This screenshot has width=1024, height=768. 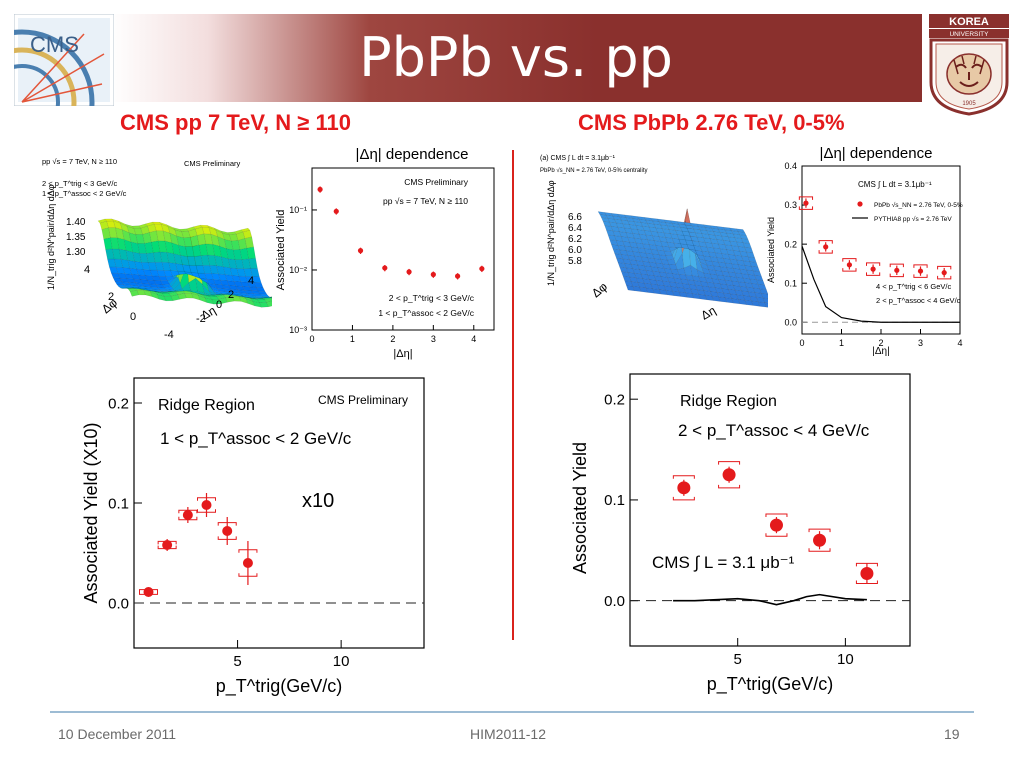 I want to click on pbpb-eta-condition-2: 2 < p_T^assoc < 4 GeV/c, so click(x=918, y=300).